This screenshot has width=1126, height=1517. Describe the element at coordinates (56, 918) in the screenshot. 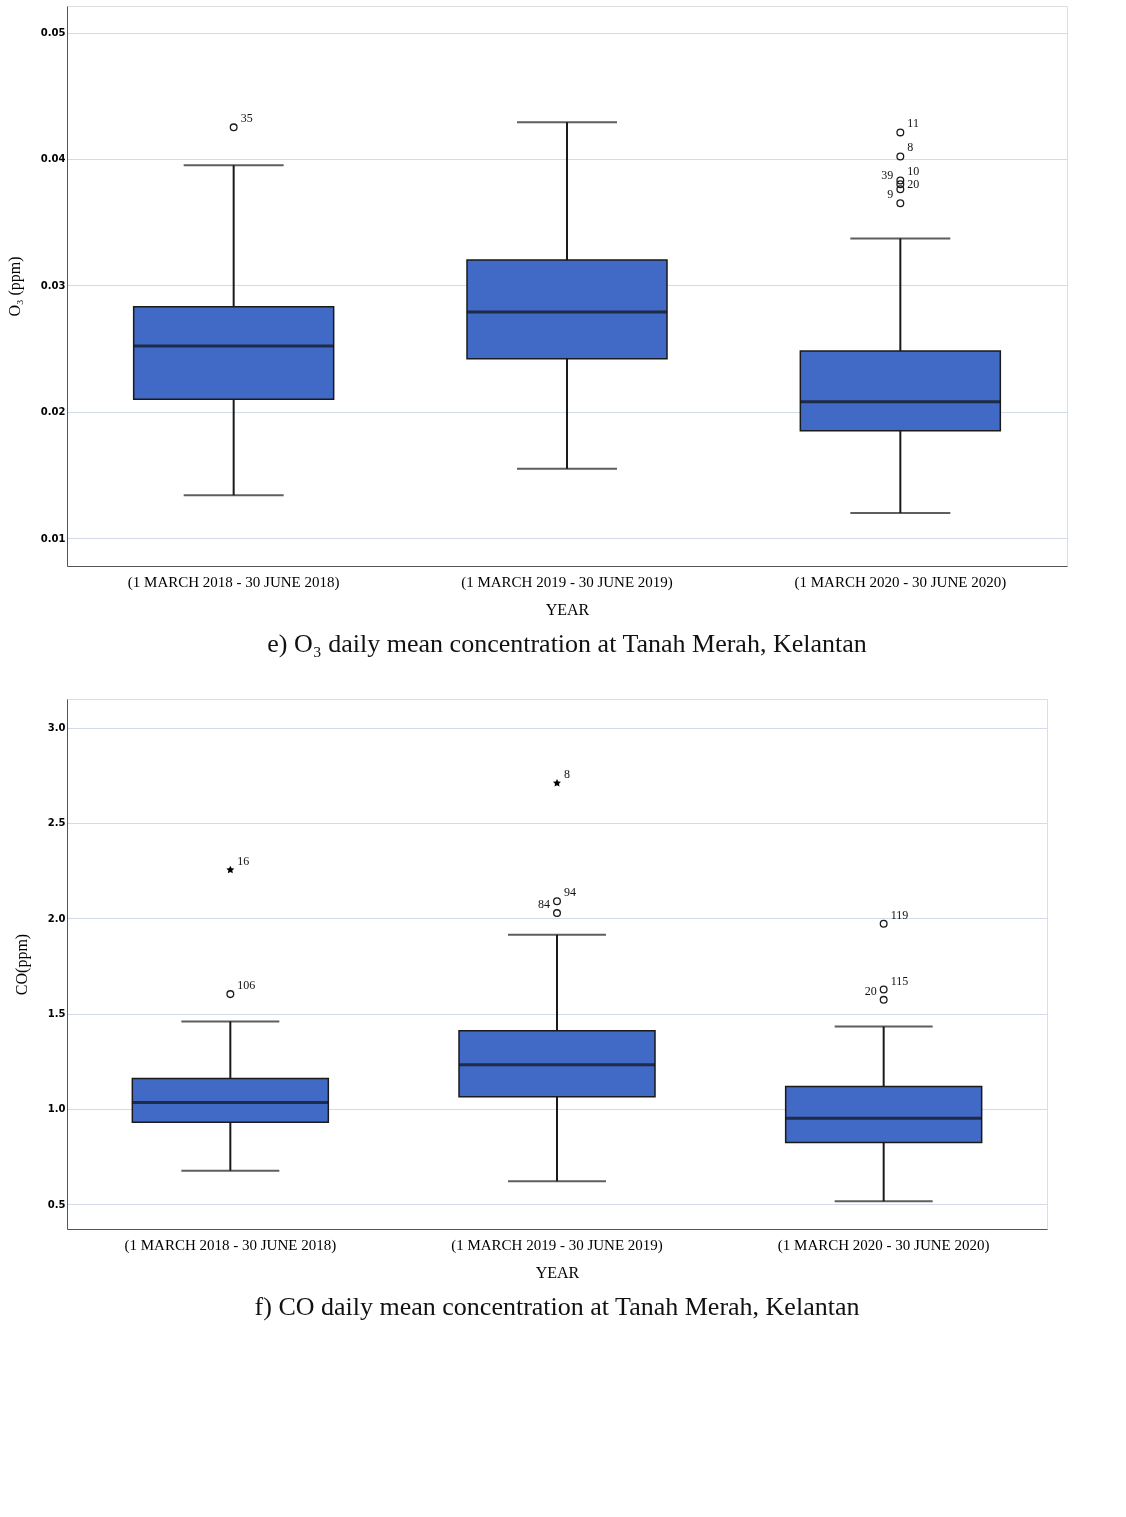

I see `y-tick-label: 2.0` at that location.